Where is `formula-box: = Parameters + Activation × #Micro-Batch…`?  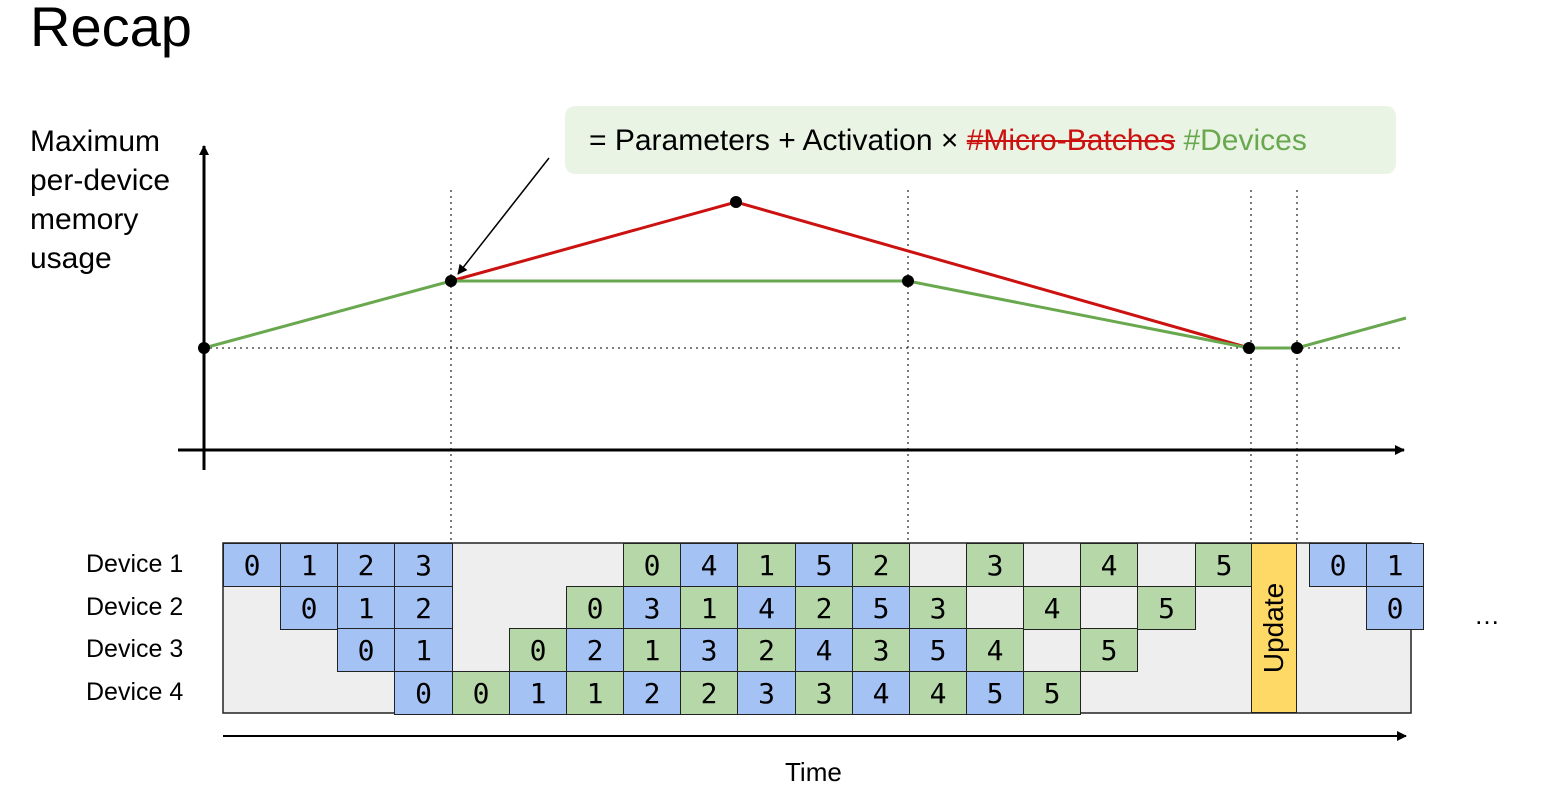 formula-box: = Parameters + Activation × #Micro-Batch… is located at coordinates (980, 140).